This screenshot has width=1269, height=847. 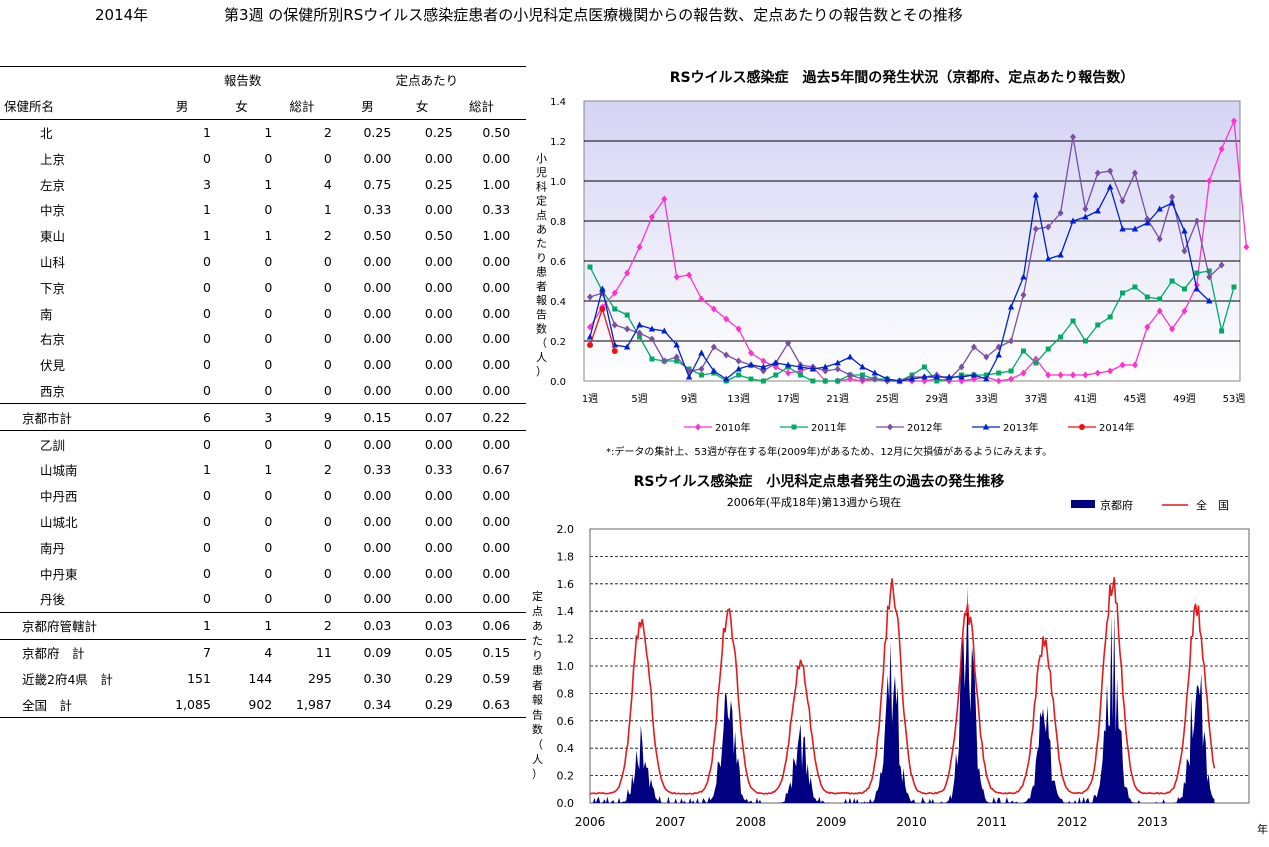 I want to click on chart1-xtick: 25週, so click(x=887, y=399).